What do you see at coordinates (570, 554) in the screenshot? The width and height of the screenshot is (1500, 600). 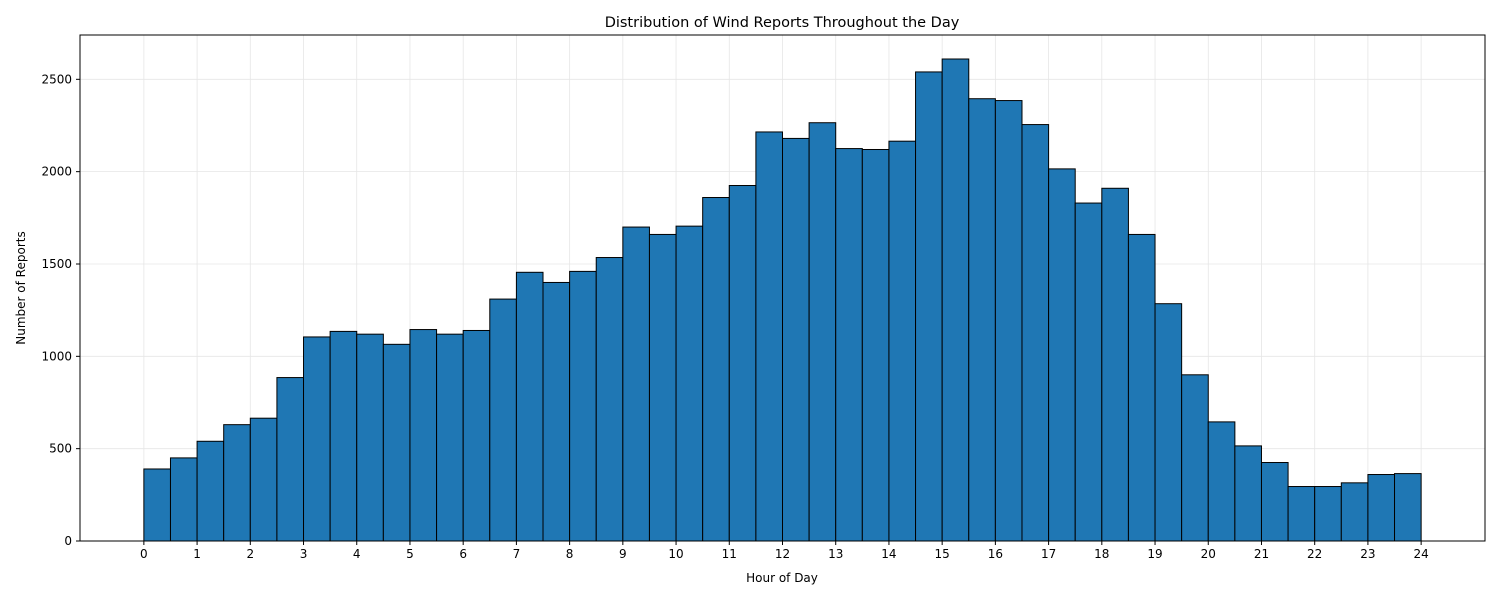 I see `x-tick-label: 8` at bounding box center [570, 554].